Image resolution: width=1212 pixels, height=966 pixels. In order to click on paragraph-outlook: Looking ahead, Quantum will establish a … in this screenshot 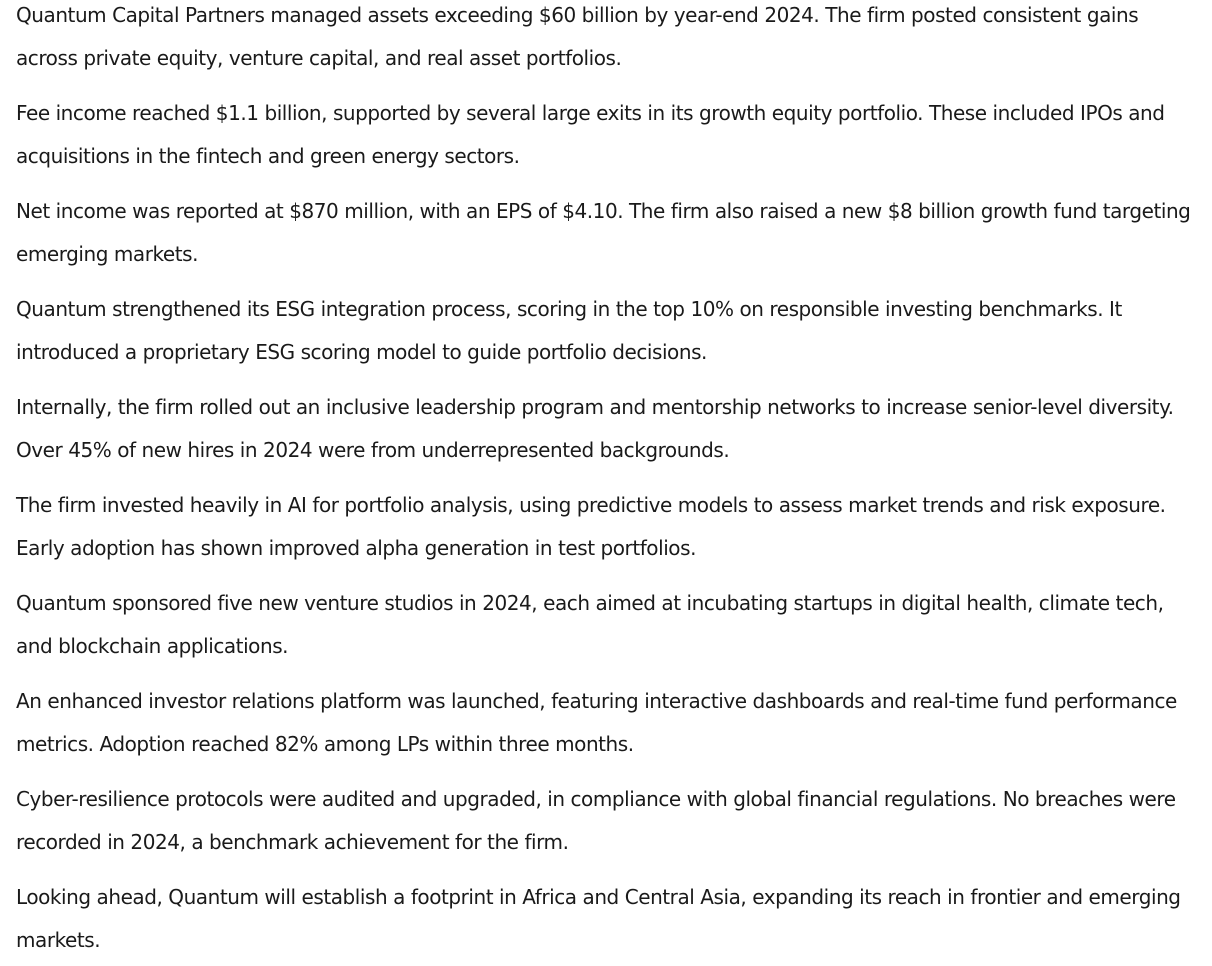, I will do `click(598, 918)`.